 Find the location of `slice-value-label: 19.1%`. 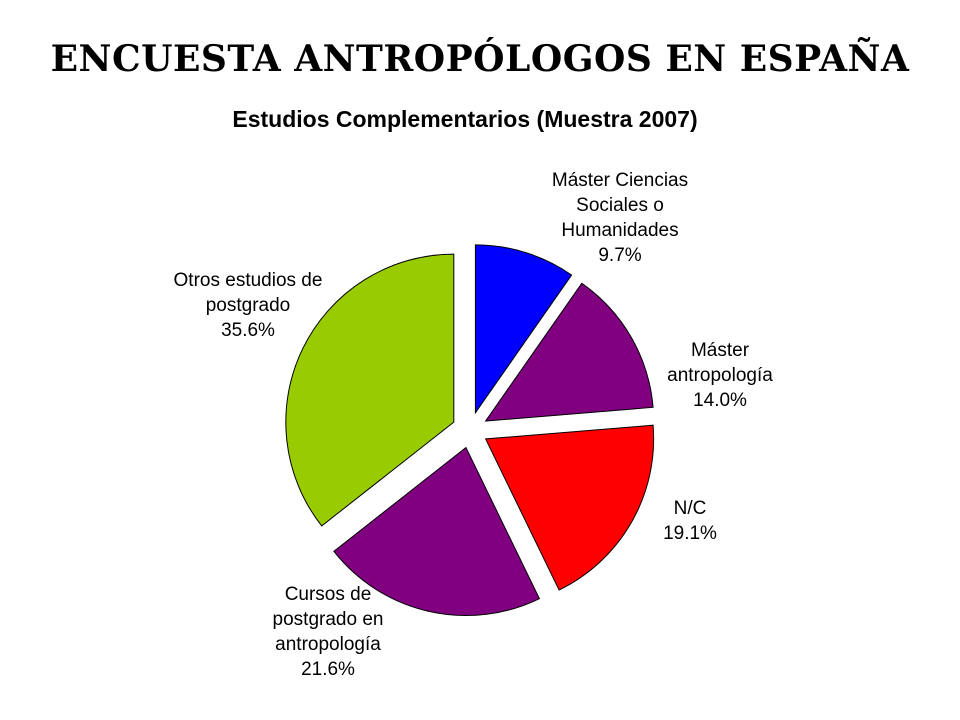

slice-value-label: 19.1% is located at coordinates (690, 533).